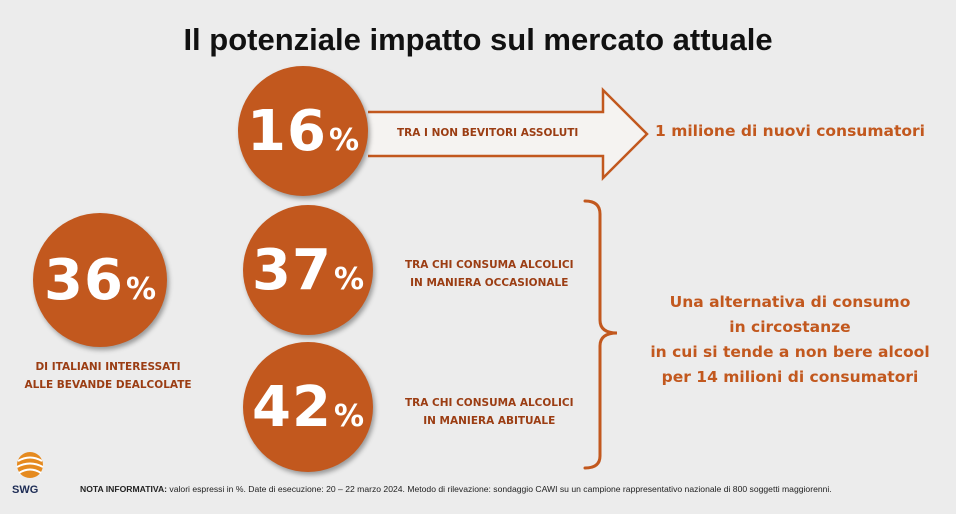  I want to click on callout-line: in cui si tende a non bere alcool, so click(790, 352).